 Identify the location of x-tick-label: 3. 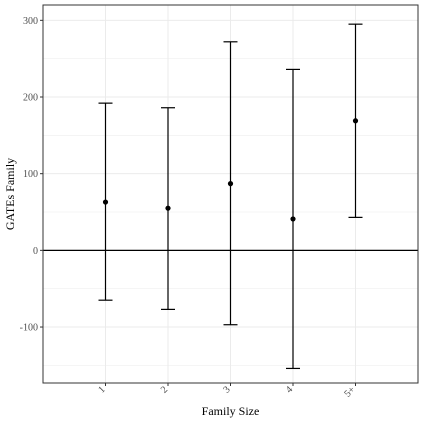
(226, 389).